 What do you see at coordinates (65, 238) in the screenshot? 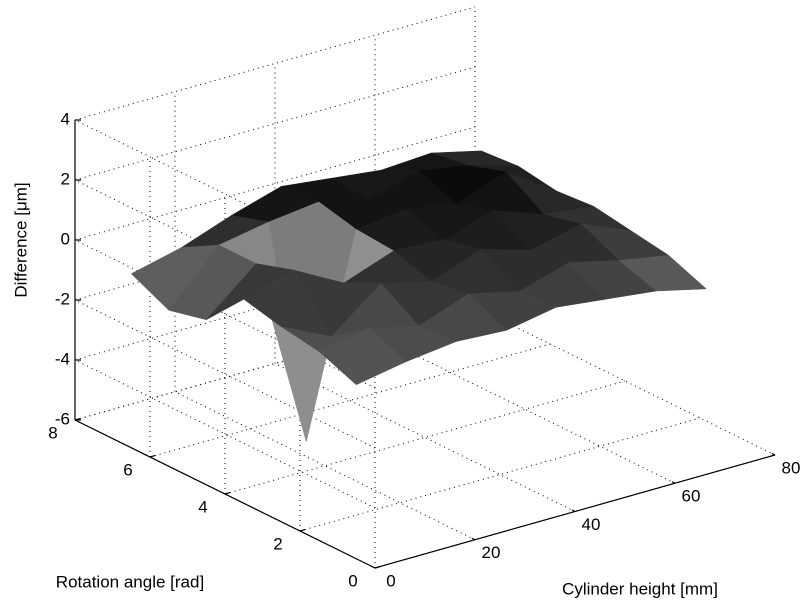
I see `z-tick-label: 0` at bounding box center [65, 238].